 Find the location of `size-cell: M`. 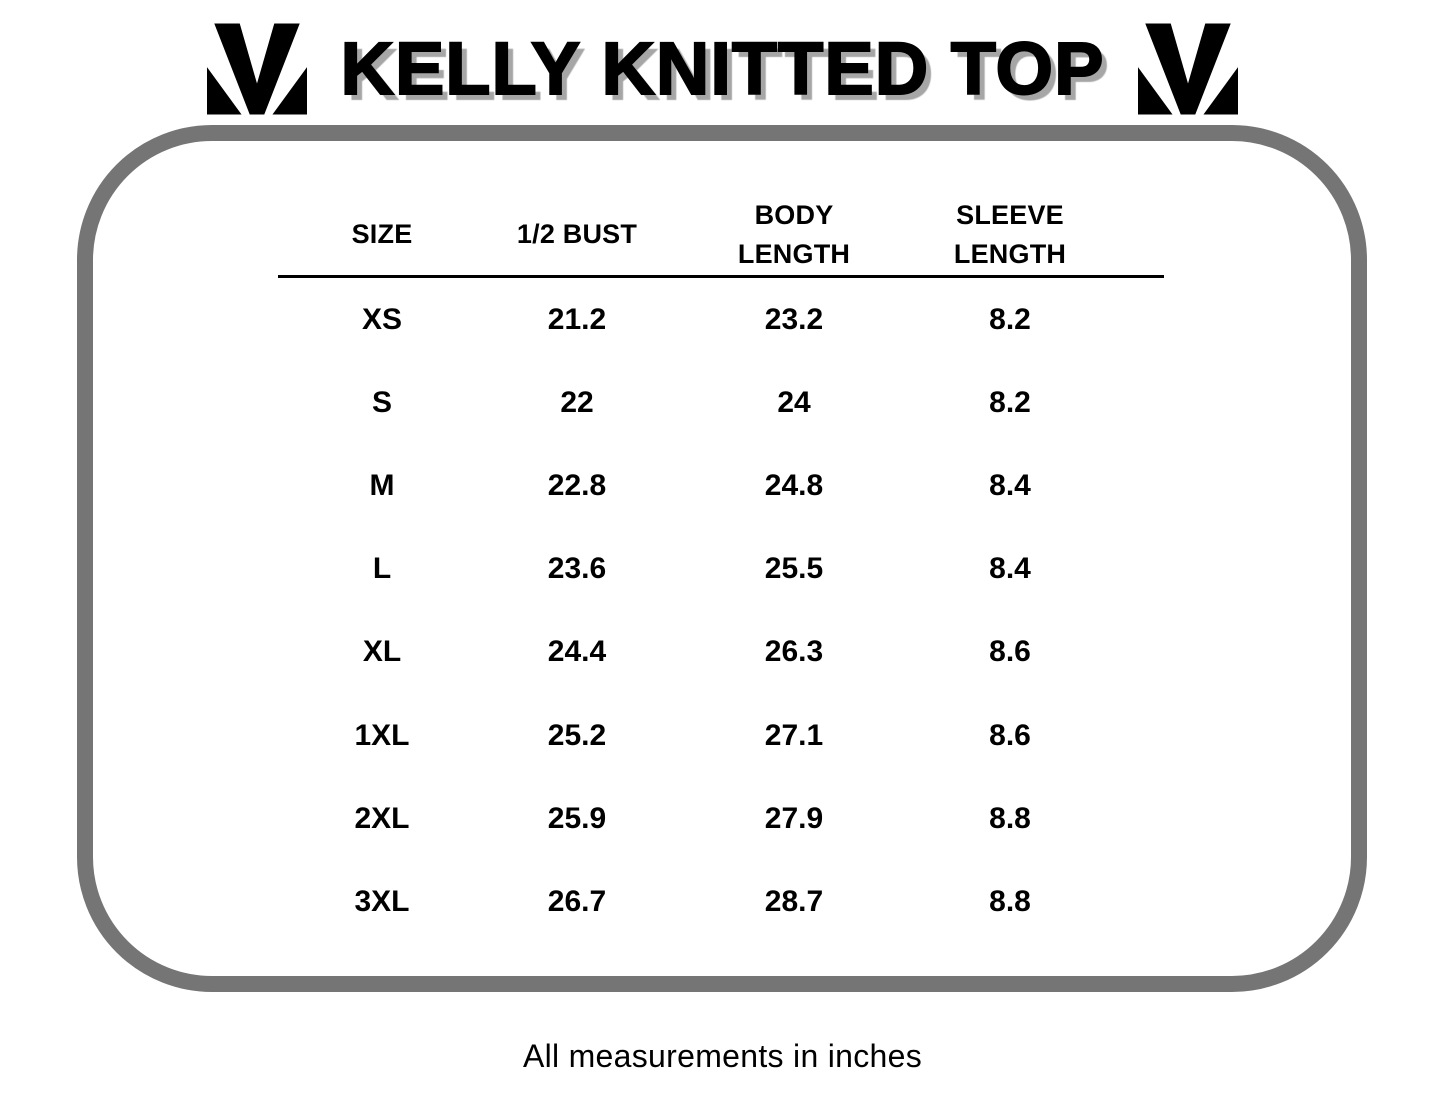

size-cell: M is located at coordinates (382, 485).